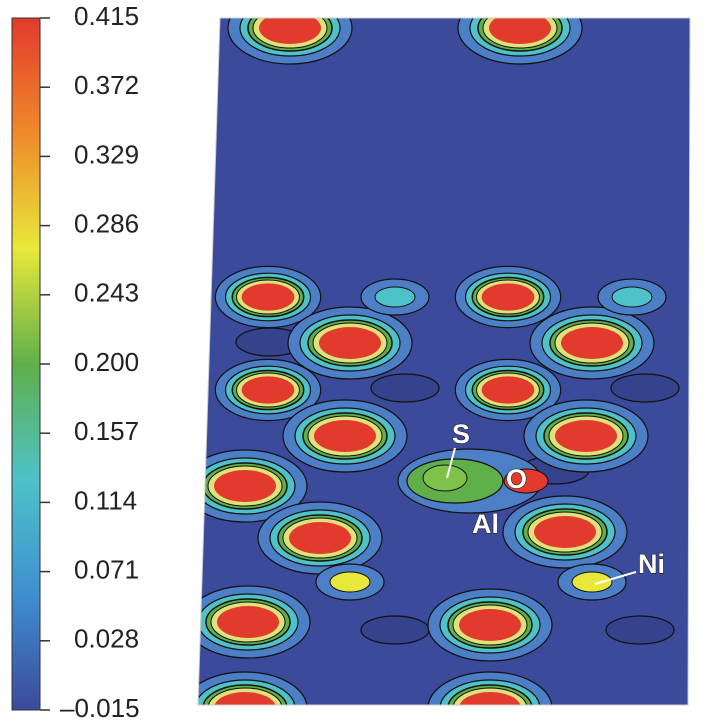 Image resolution: width=709 pixels, height=727 pixels. What do you see at coordinates (445, 478) in the screenshot?
I see `ring` at bounding box center [445, 478].